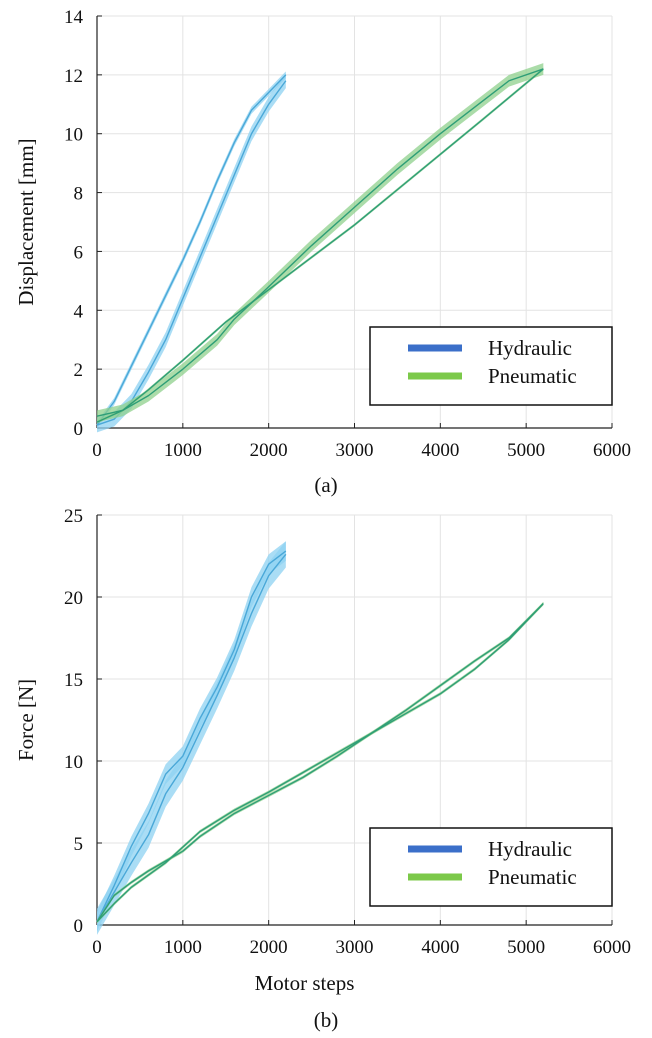 The image size is (652, 1038). I want to click on x-axis-label: Motor steps, so click(305, 983).